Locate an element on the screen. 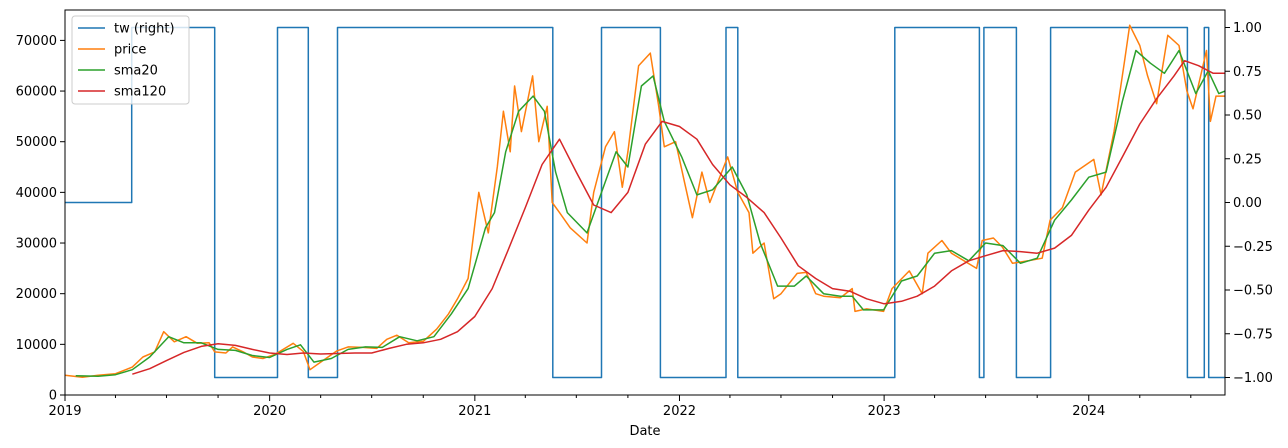 Image resolution: width=1288 pixels, height=448 pixels. legend-label: tw (right) is located at coordinates (144, 29).